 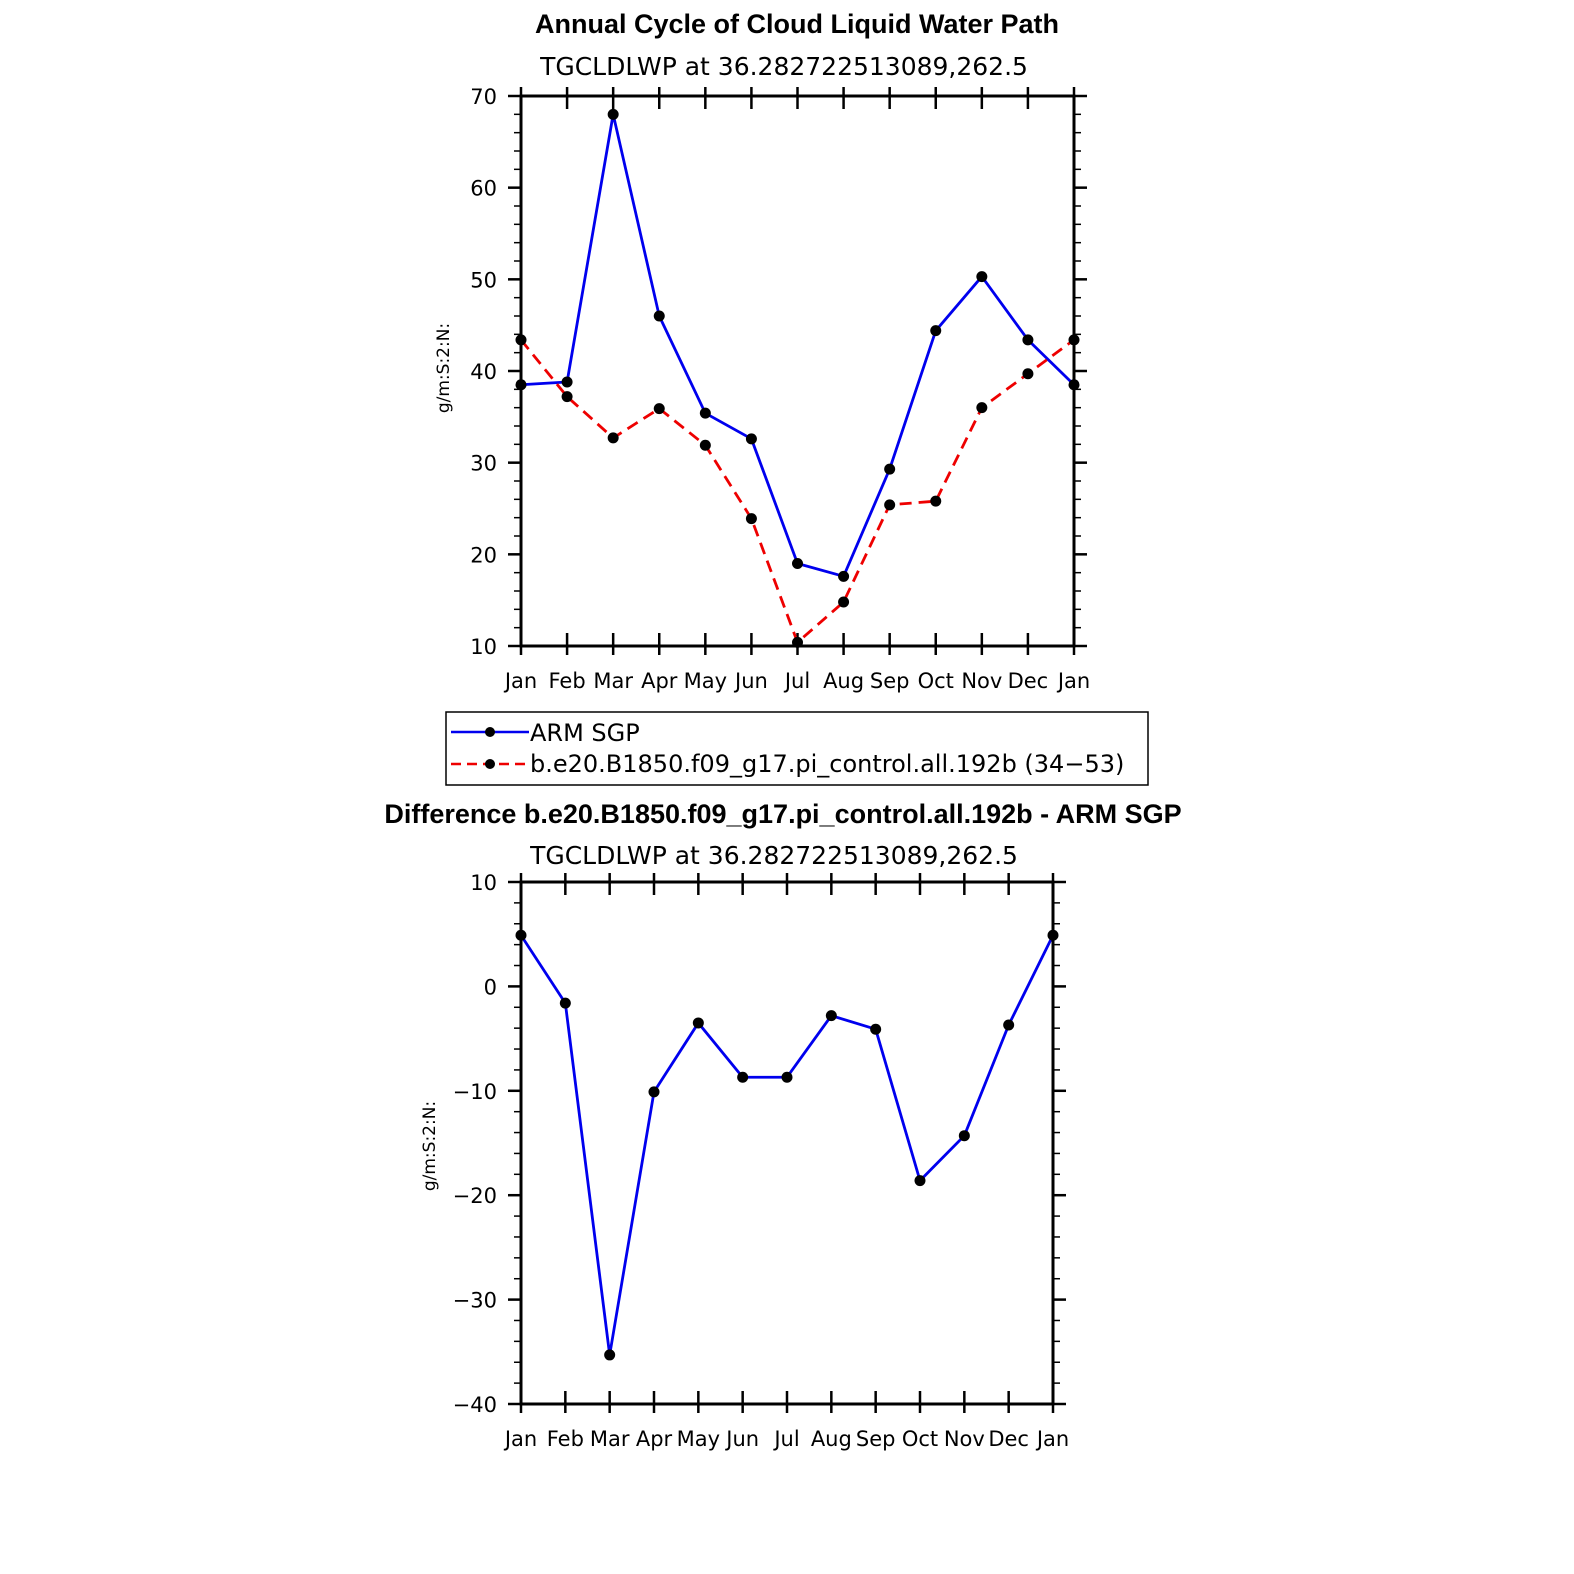 What do you see at coordinates (585, 733) in the screenshot?
I see `legend-label-arm-sgp: ARM SGP` at bounding box center [585, 733].